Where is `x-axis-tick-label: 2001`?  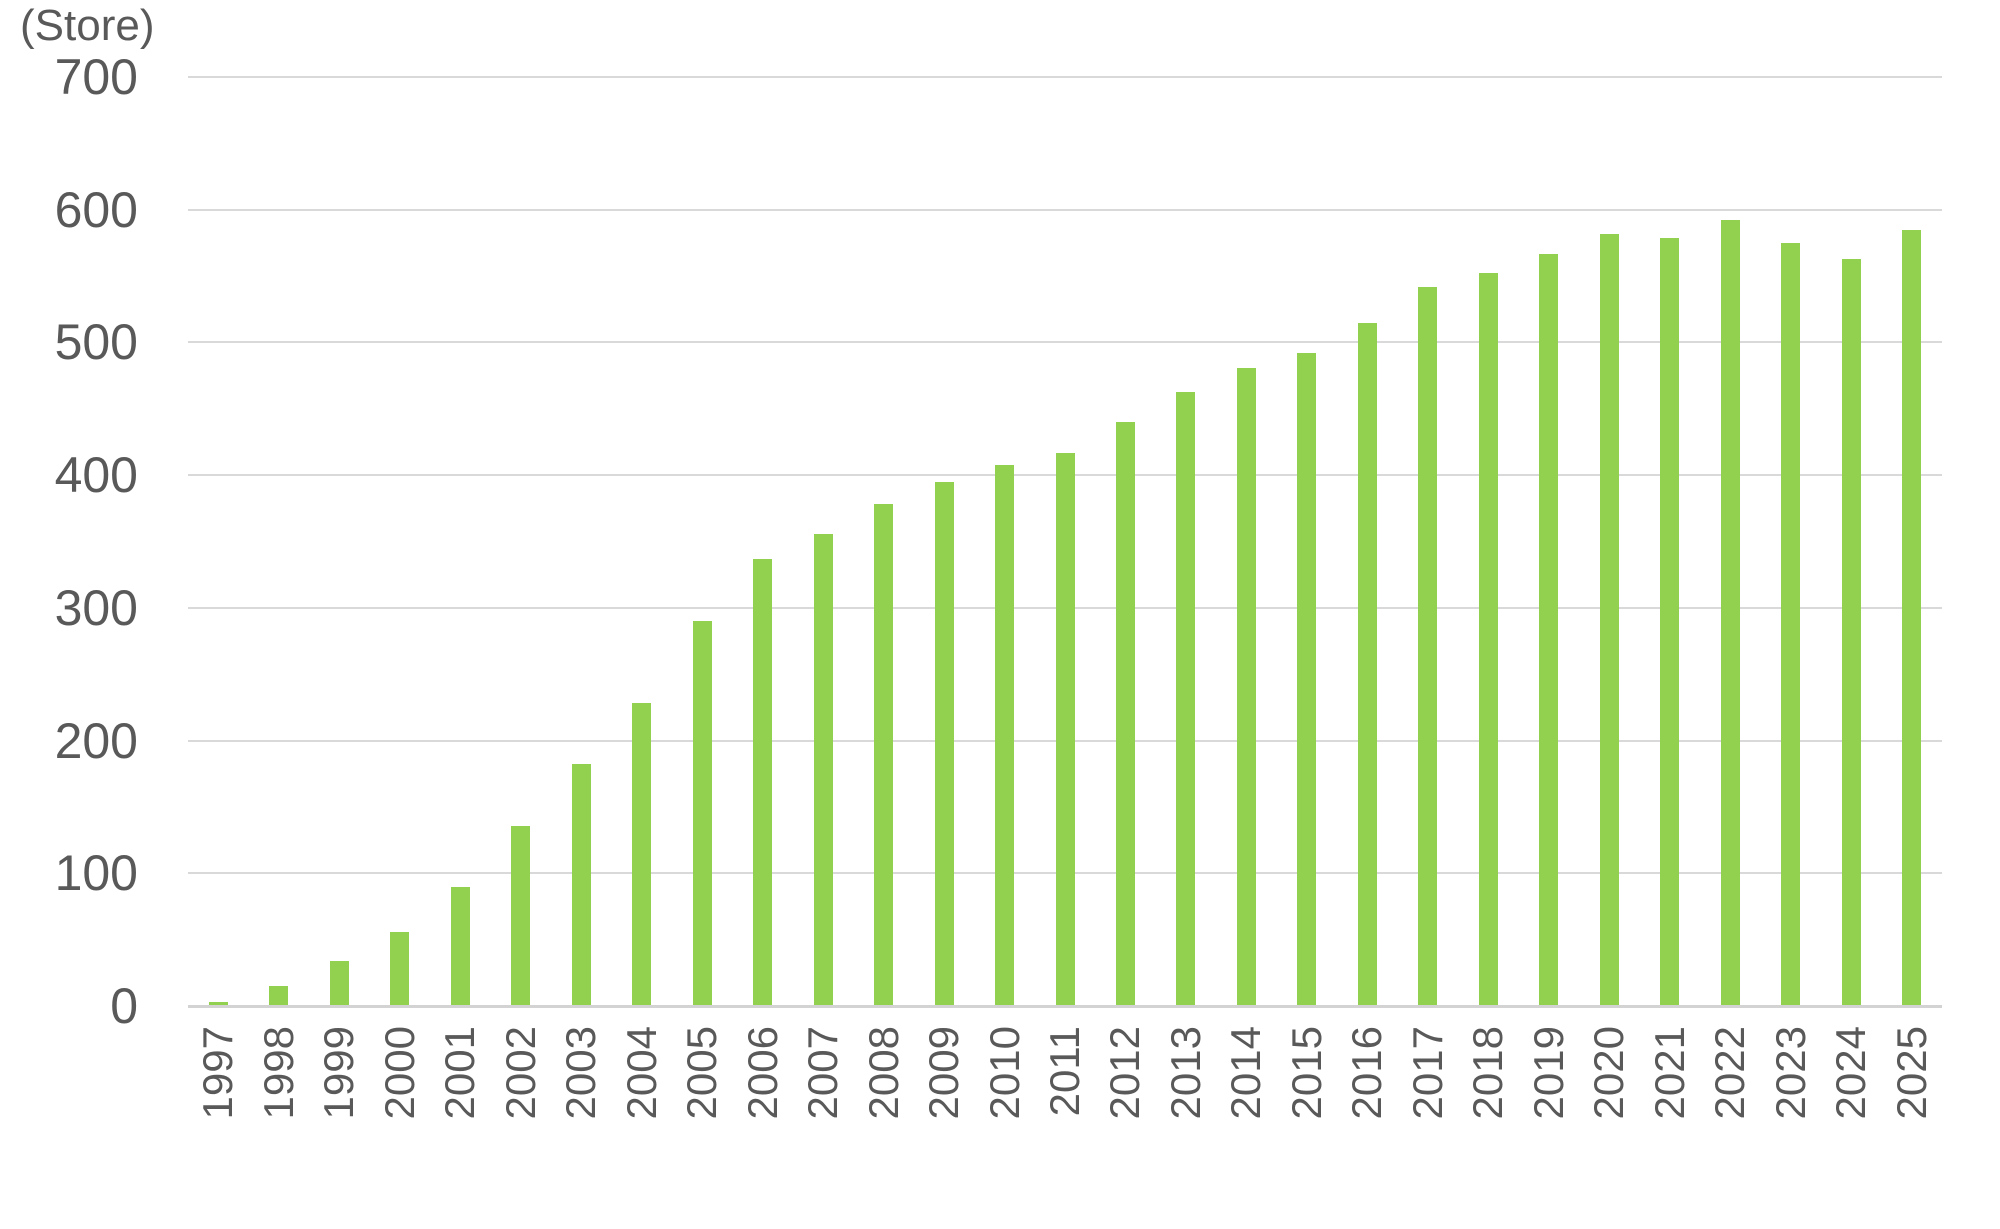 x-axis-tick-label: 2001 is located at coordinates (460, 1073).